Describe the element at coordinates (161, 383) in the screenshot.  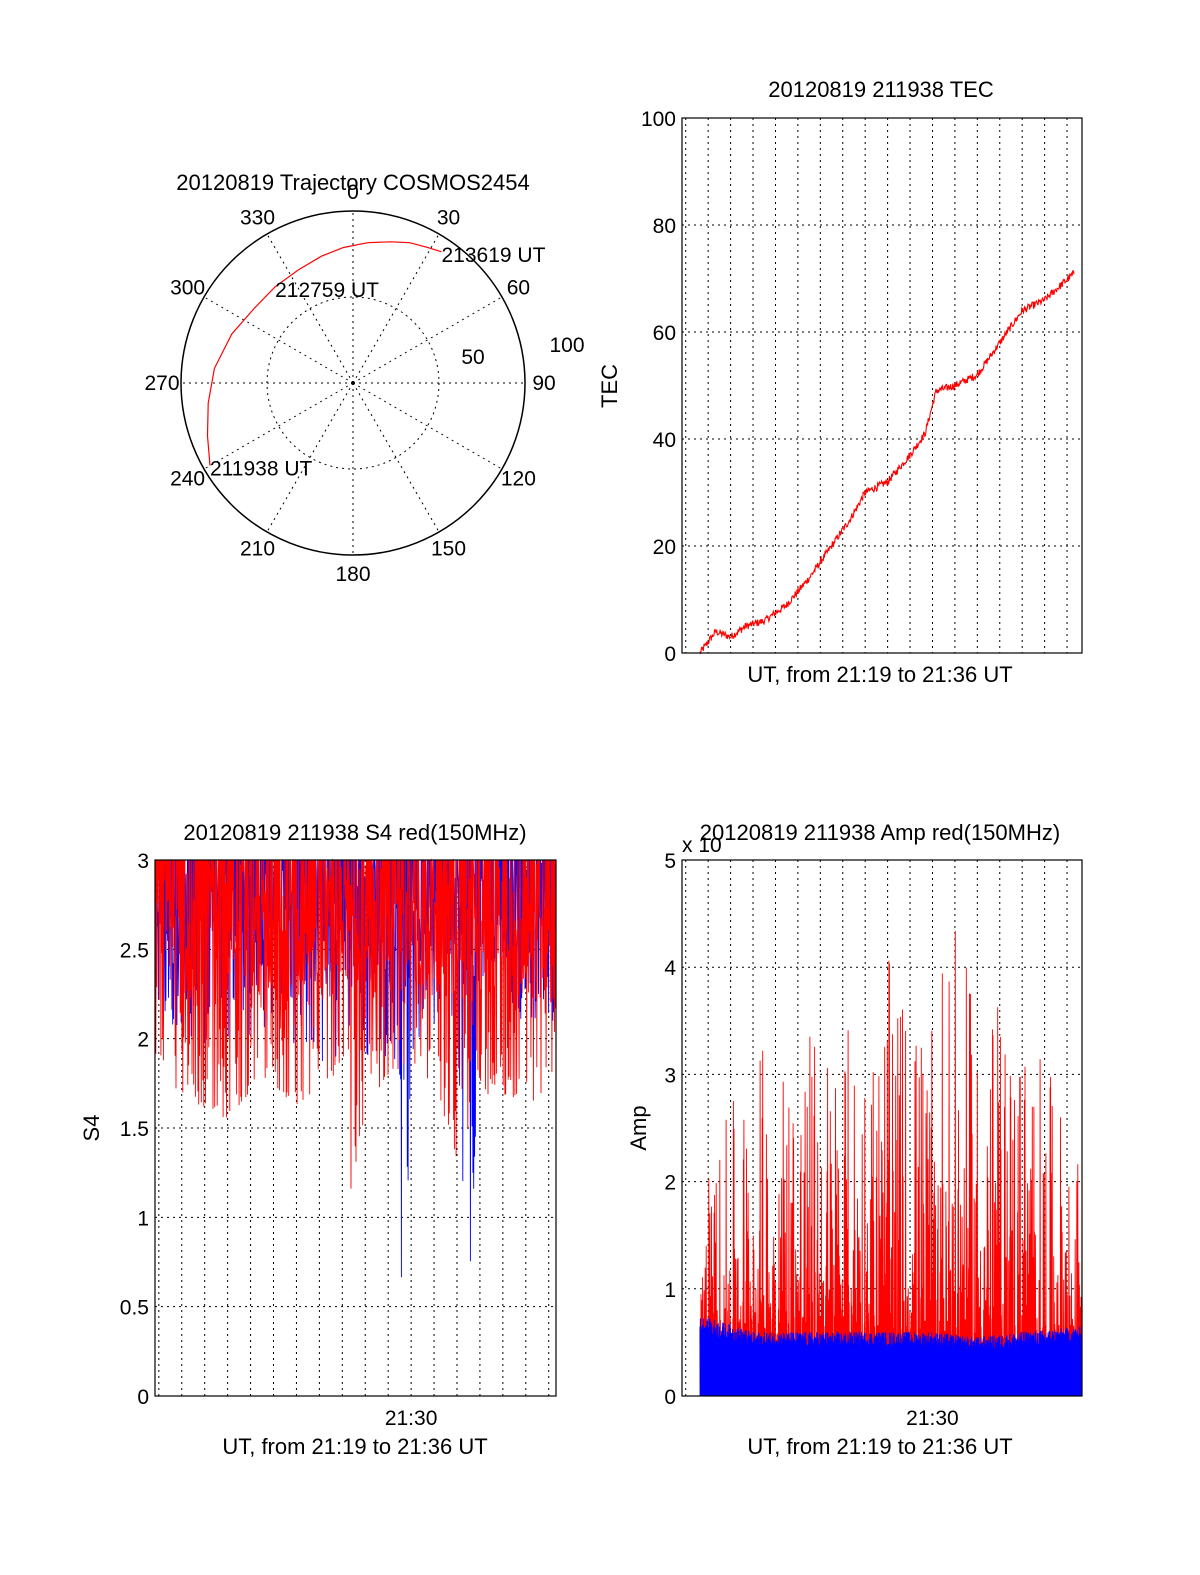
I see `polar-angle-label: 270` at that location.